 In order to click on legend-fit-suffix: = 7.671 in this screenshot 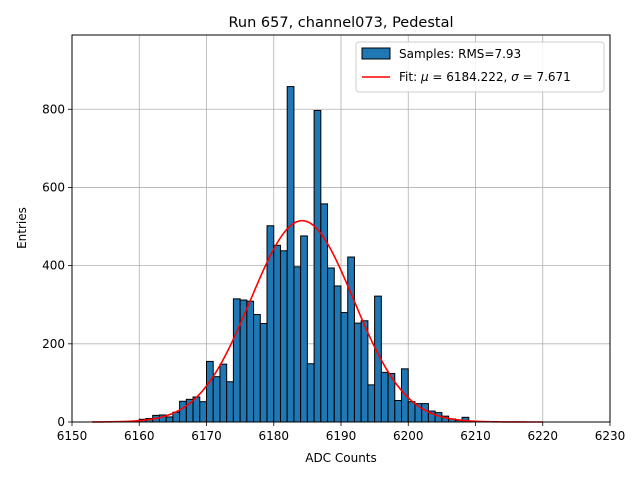, I will do `click(545, 77)`.